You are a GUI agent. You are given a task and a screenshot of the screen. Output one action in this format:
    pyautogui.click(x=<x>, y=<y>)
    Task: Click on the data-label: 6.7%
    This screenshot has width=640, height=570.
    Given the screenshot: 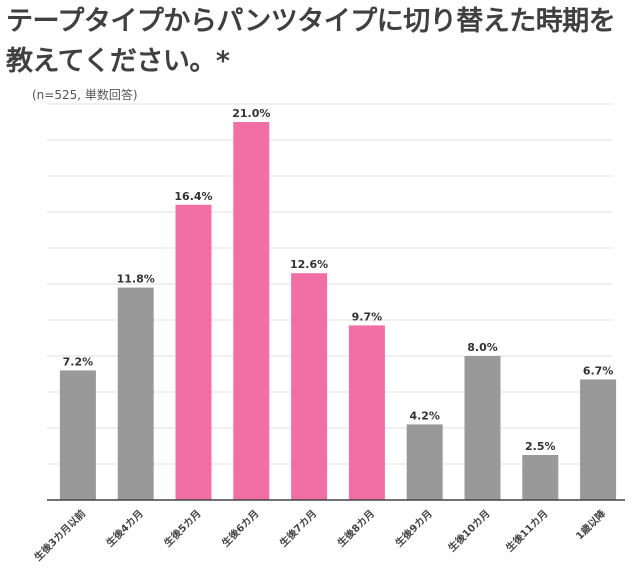 What is the action you would take?
    pyautogui.click(x=598, y=370)
    